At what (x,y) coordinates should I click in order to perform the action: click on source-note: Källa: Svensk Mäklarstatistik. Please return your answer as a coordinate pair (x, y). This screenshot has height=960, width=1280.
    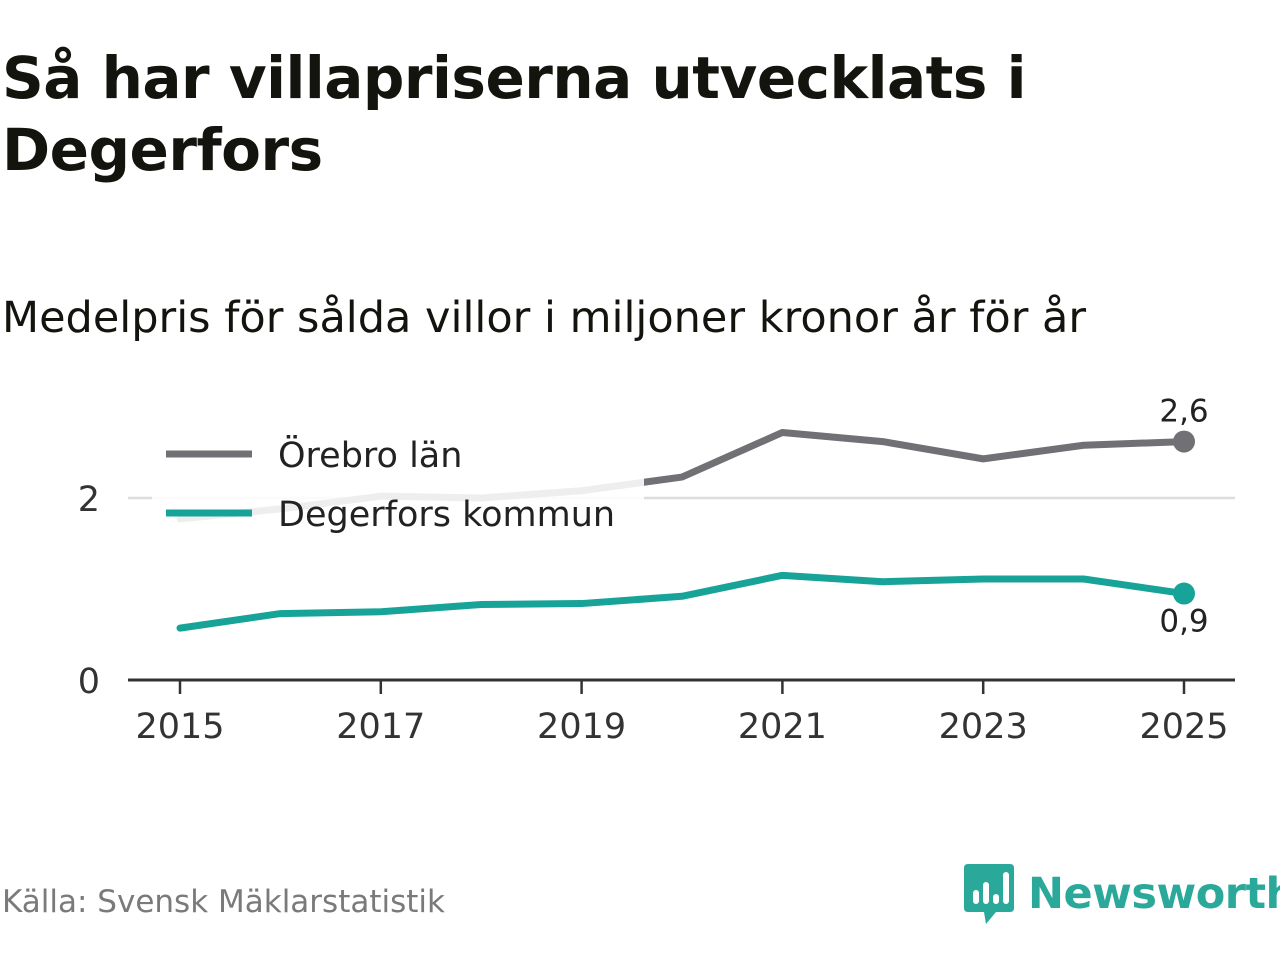
    Looking at the image, I should click on (223, 902).